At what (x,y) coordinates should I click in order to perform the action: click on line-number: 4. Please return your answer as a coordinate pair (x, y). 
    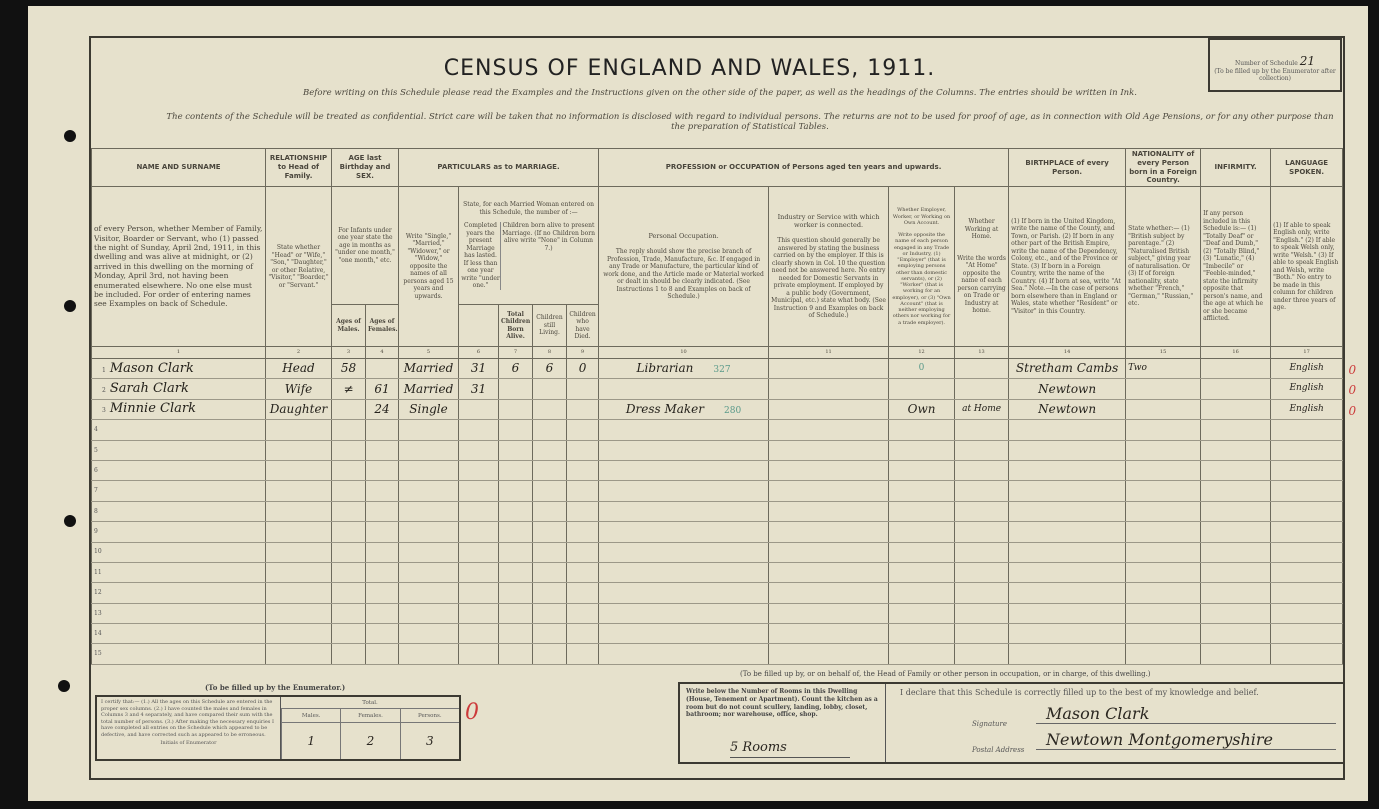
    Looking at the image, I should click on (178, 430).